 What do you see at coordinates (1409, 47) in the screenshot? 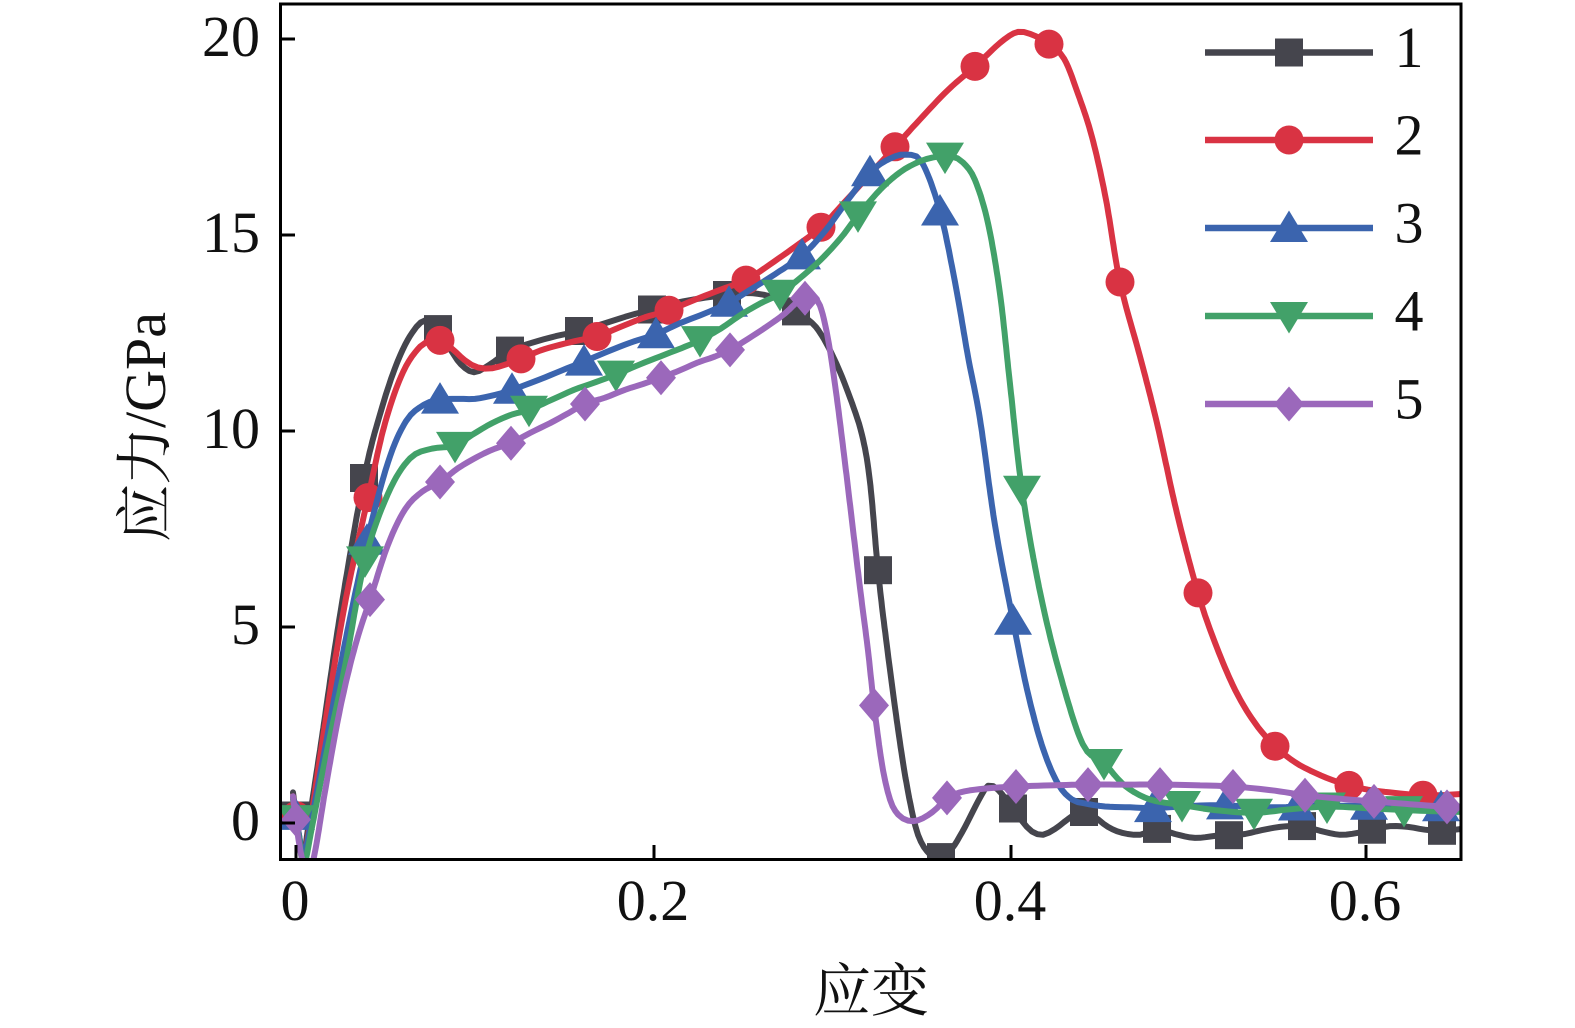
I see `svg-text: 1` at bounding box center [1409, 47].